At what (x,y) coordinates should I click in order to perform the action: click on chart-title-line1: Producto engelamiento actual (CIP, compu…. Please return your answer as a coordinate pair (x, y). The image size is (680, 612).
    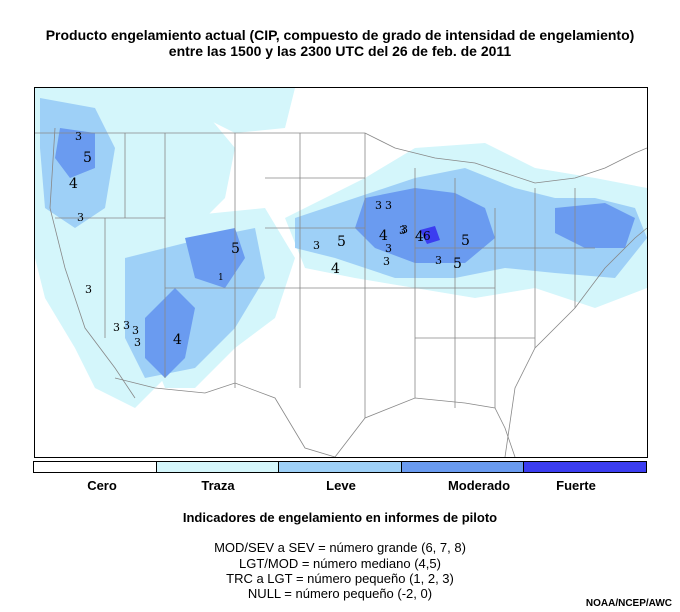
    Looking at the image, I should click on (340, 35).